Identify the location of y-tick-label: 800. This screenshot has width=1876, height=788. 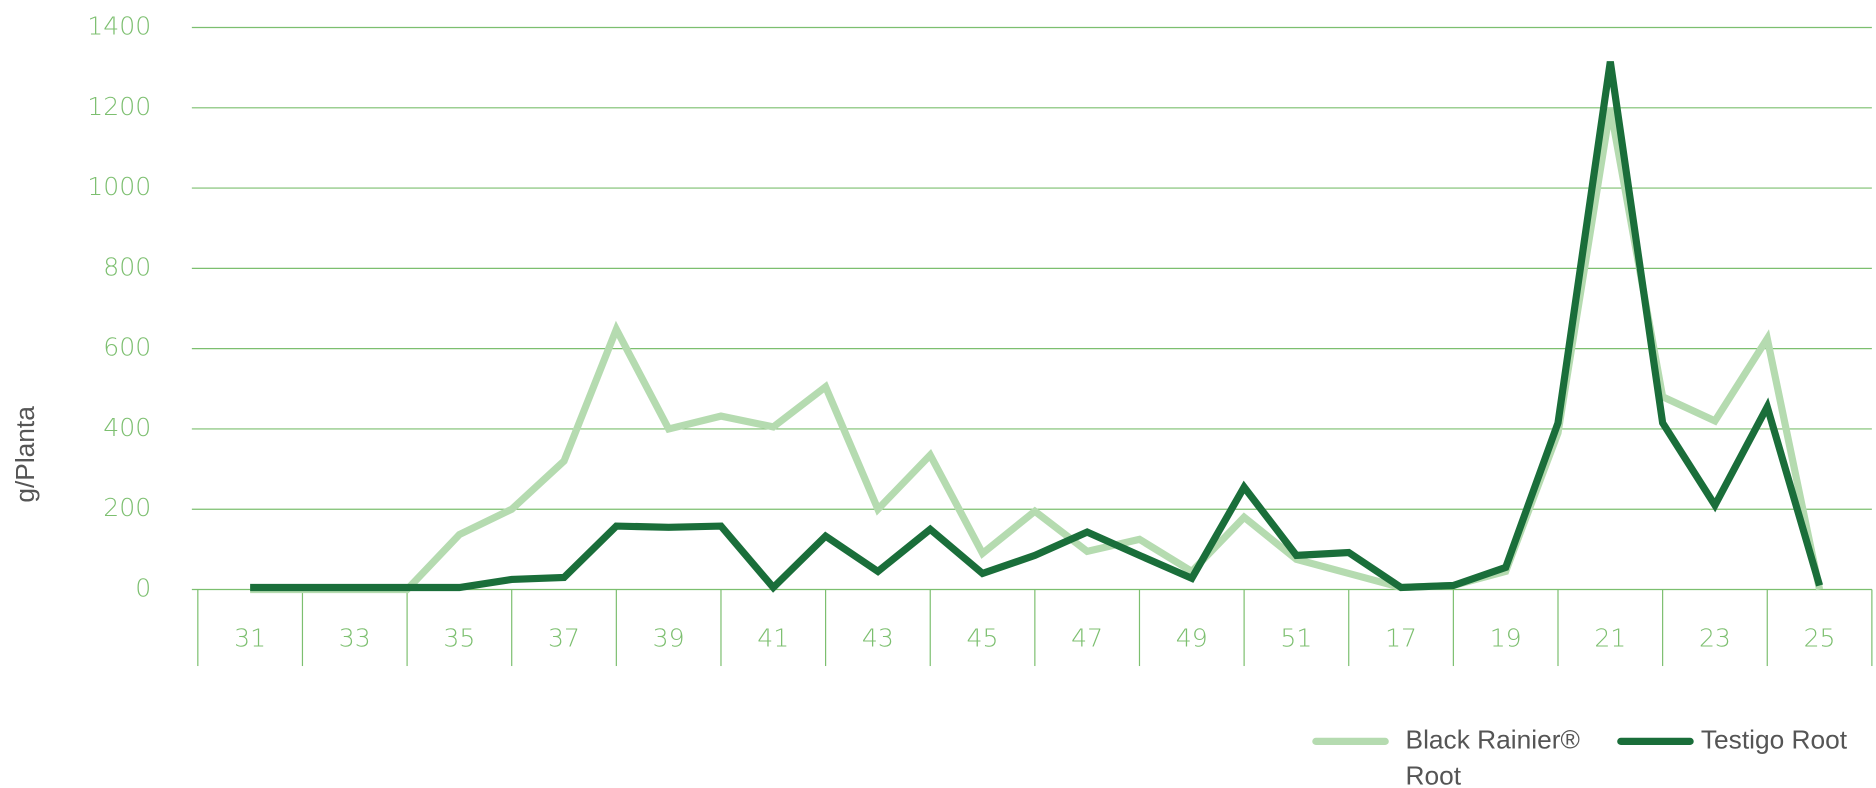
(127, 266).